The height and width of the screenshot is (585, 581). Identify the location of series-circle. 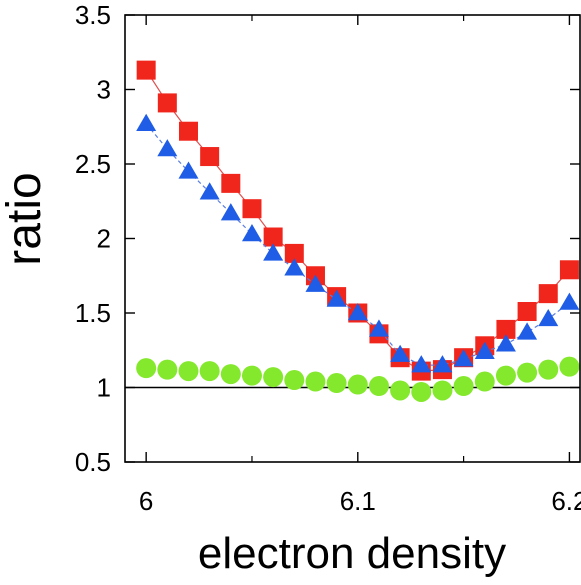
(358, 379).